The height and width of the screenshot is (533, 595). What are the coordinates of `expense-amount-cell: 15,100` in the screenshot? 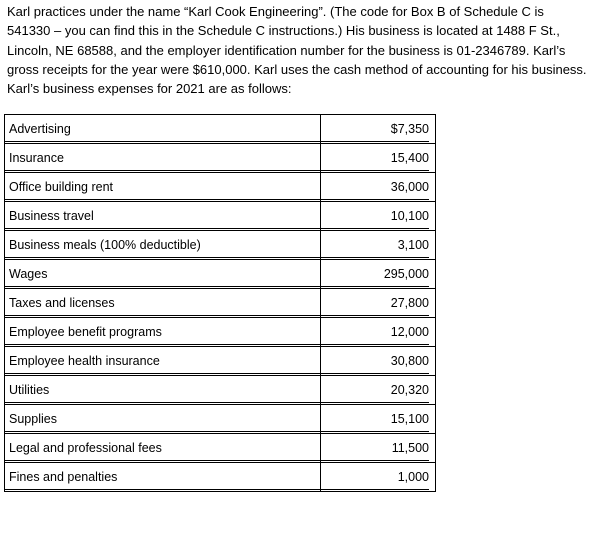 It's located at (375, 419).